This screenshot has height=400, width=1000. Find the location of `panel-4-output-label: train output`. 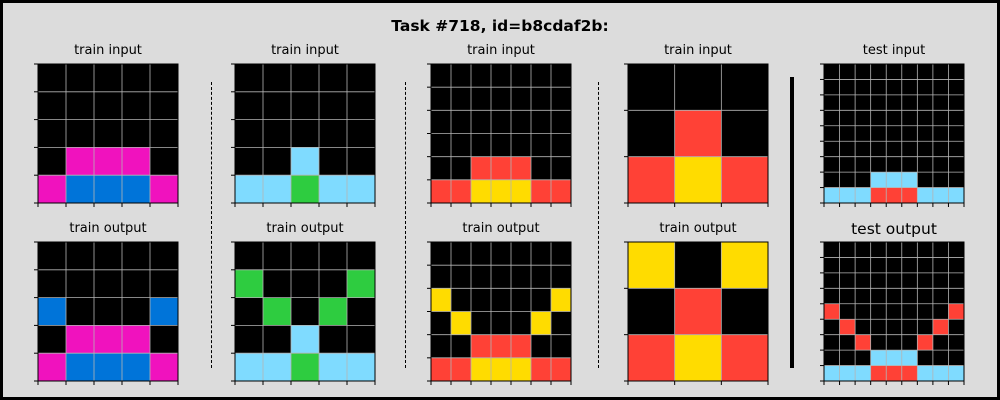

panel-4-output-label: train output is located at coordinates (698, 228).